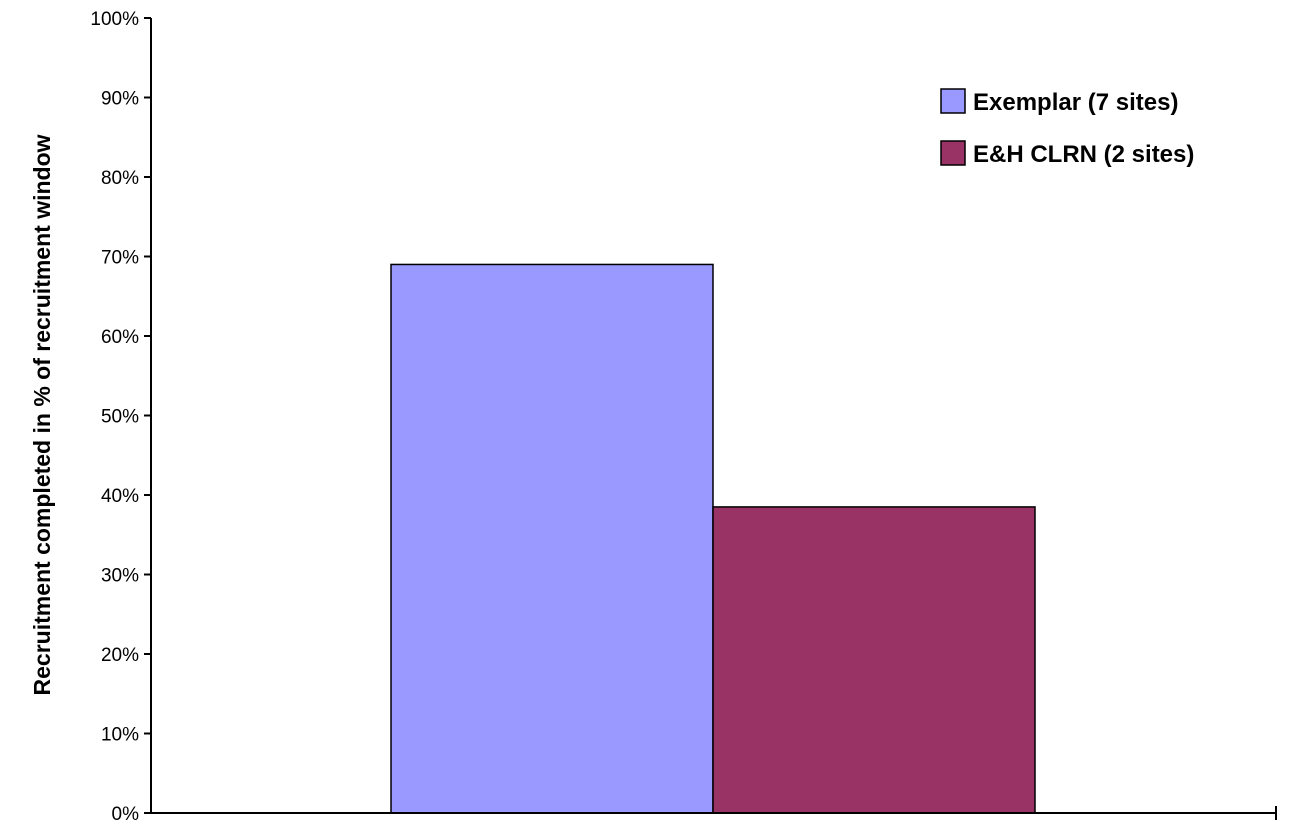 This screenshot has width=1295, height=822. I want to click on y-axis-ticks: 0% 10% 20% 30% 40% 50% 60% 70% 80% 90% 100%, so click(120, 415).